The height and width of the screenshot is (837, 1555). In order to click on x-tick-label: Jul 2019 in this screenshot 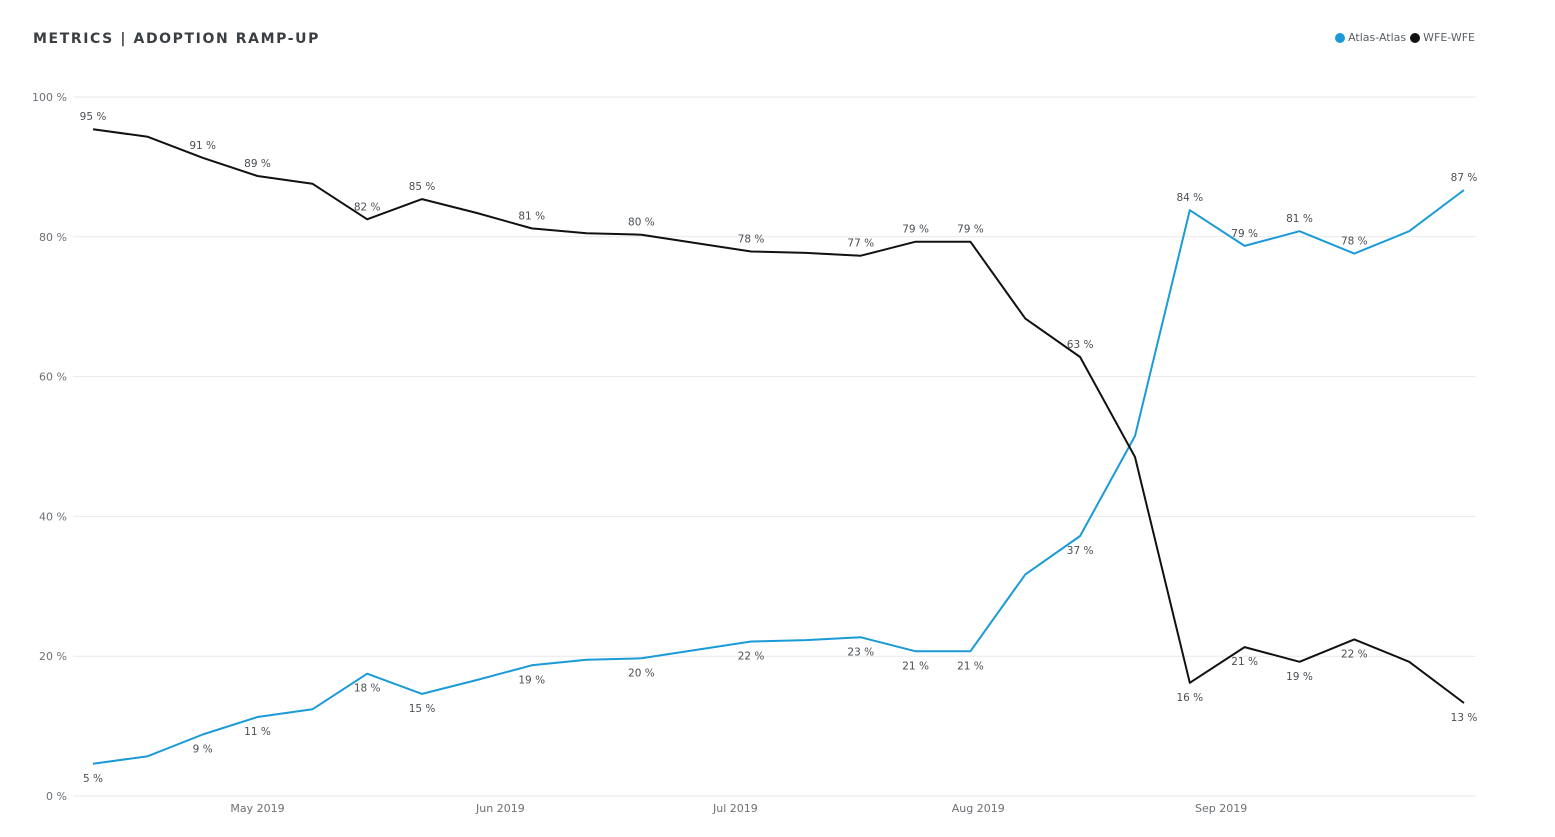, I will do `click(735, 808)`.